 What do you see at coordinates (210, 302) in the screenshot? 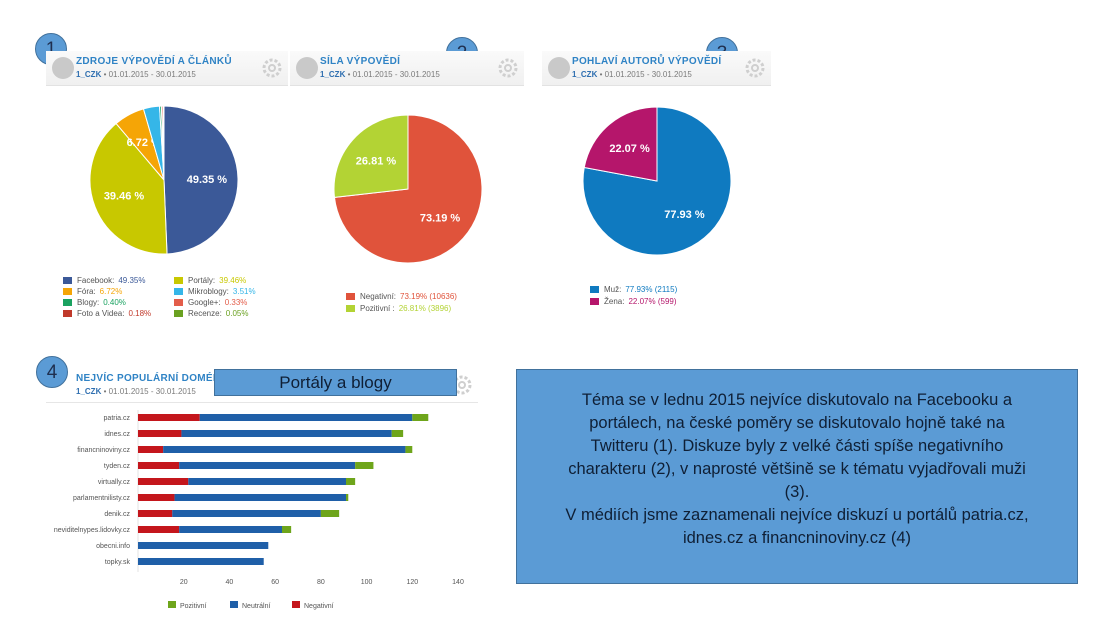
I see `legend-item: Google+: 0.33%` at bounding box center [210, 302].